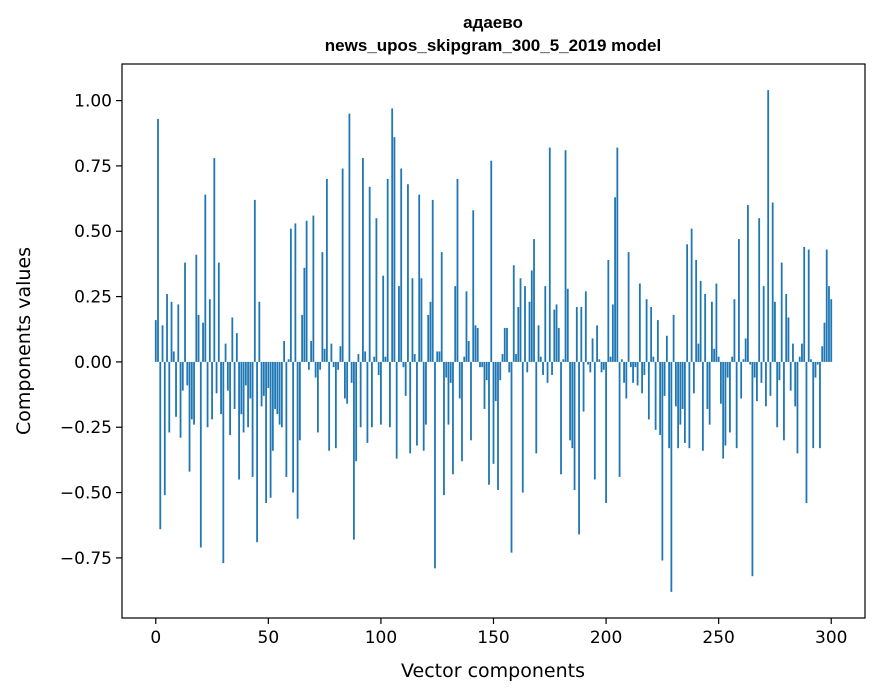  What do you see at coordinates (93, 102) in the screenshot?
I see `y-tick-label: 1.00` at bounding box center [93, 102].